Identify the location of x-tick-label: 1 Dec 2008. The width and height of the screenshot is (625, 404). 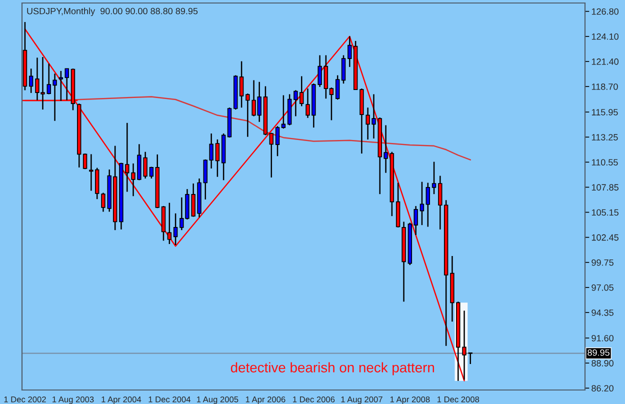
(458, 399).